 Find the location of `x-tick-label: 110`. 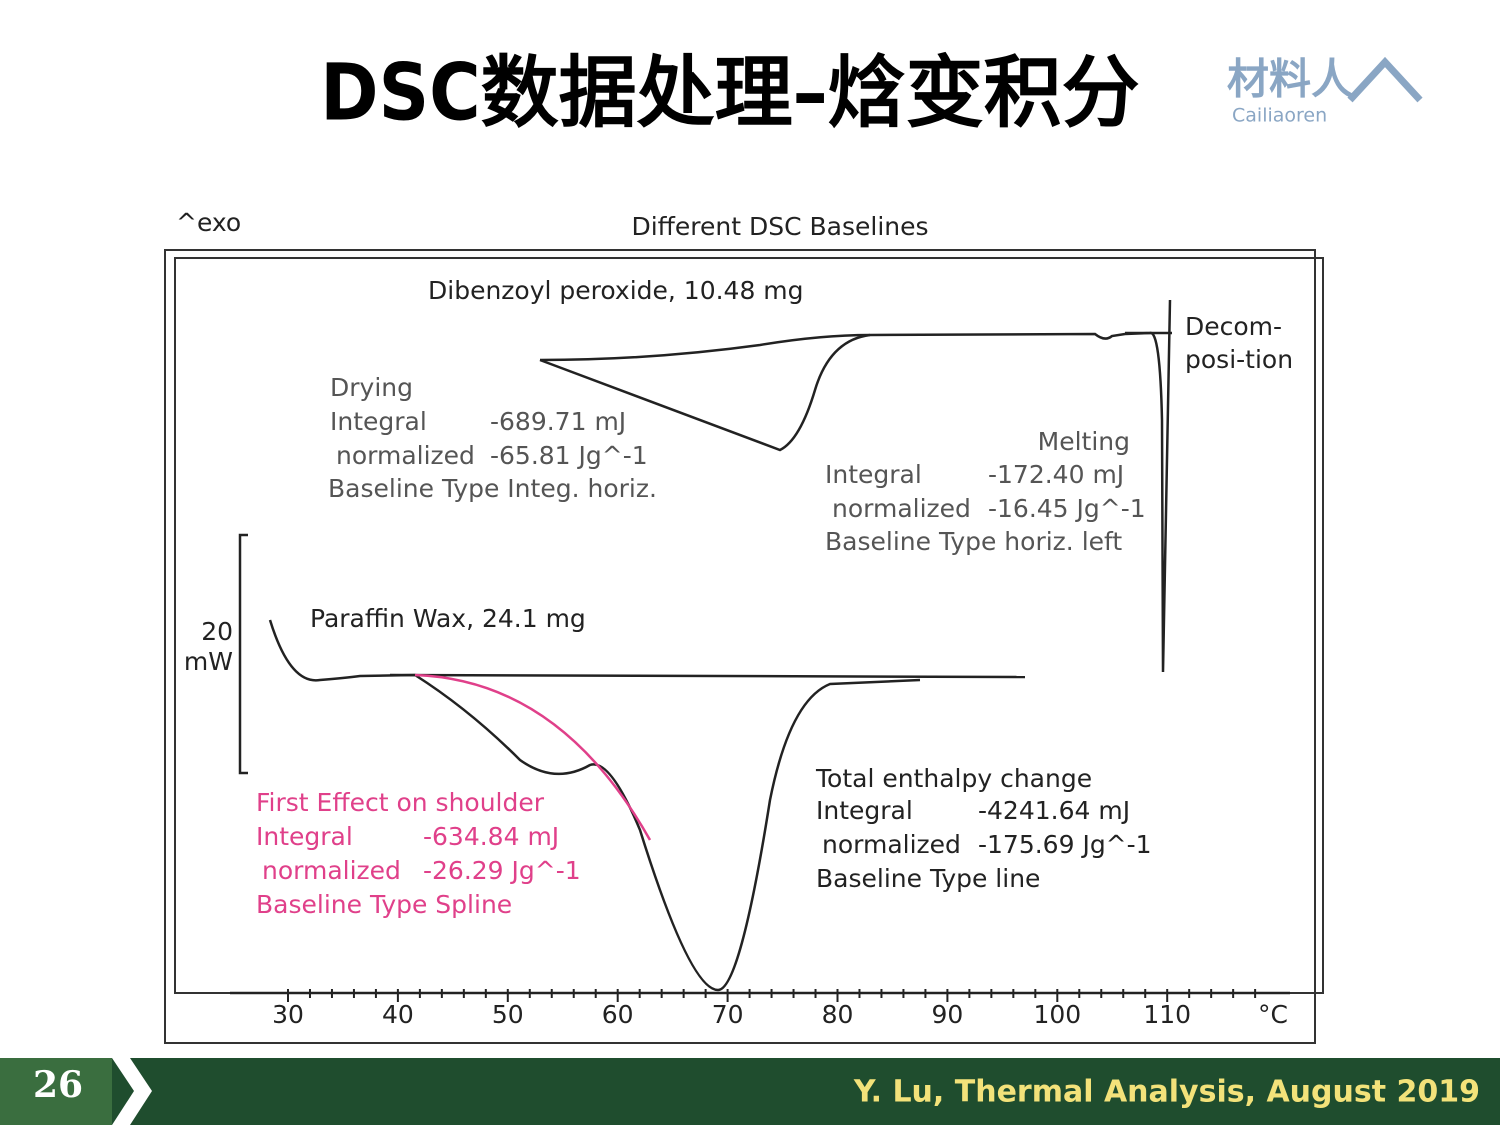

x-tick-label: 110 is located at coordinates (1167, 1014).